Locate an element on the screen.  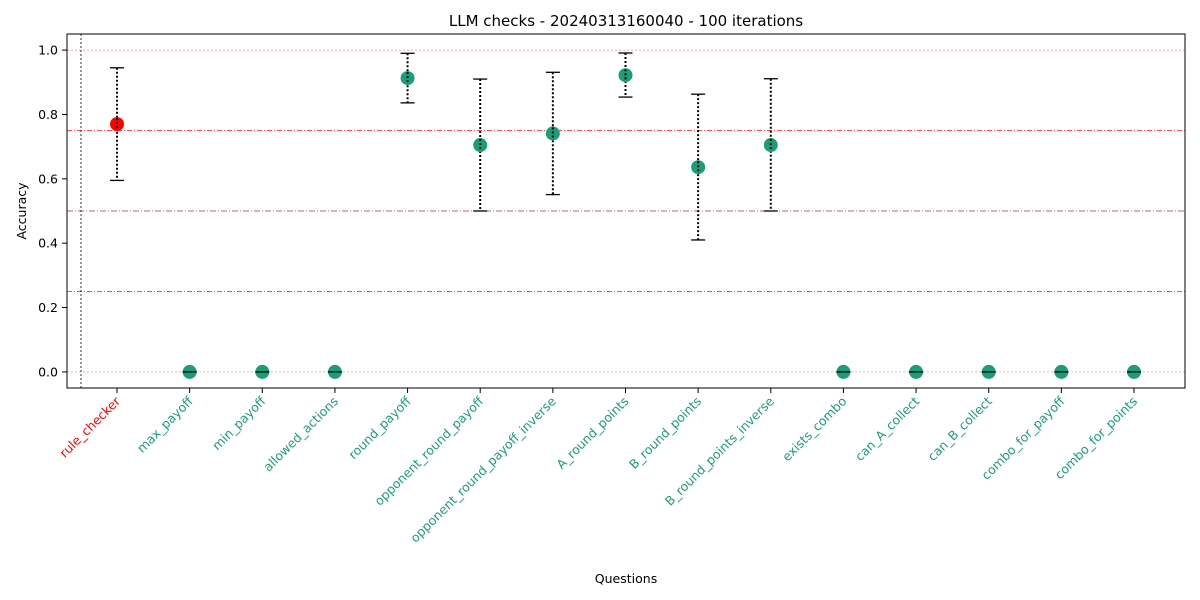
x-tick-label: allowed_actions is located at coordinates (300, 434).